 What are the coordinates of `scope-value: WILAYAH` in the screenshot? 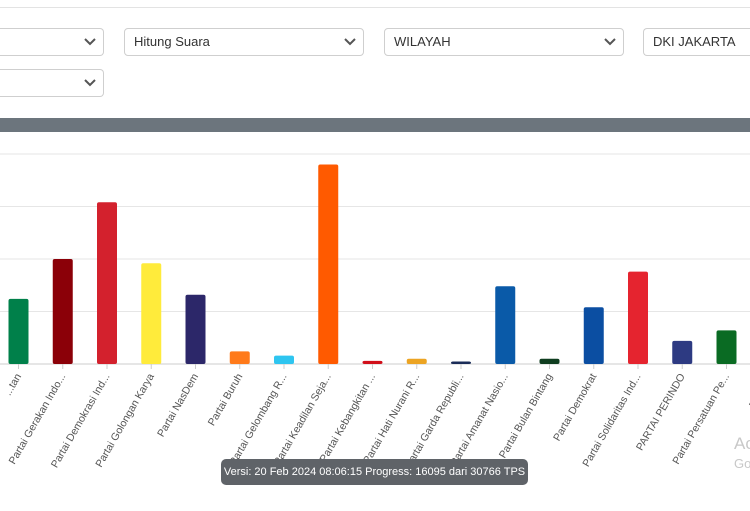 It's located at (422, 41).